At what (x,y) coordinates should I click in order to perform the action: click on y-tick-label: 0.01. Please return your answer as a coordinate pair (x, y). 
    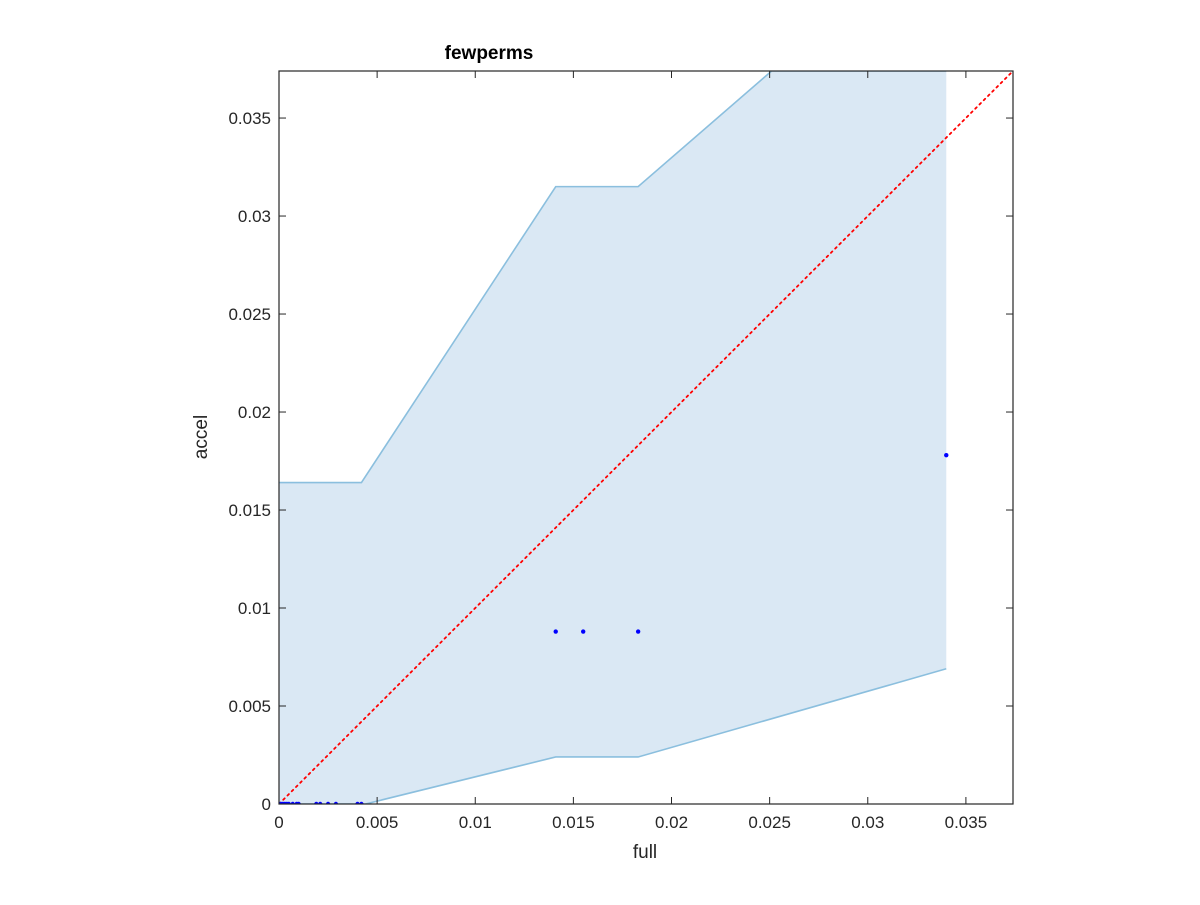
    Looking at the image, I should click on (254, 608).